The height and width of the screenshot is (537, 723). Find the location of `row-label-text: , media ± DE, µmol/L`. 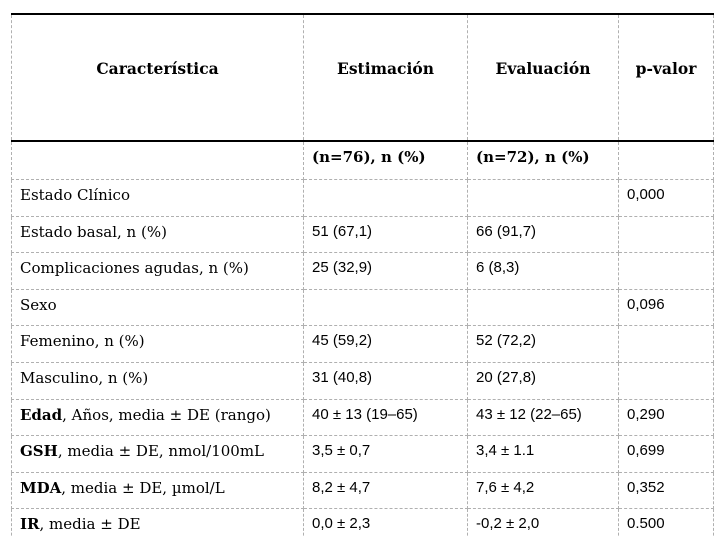

row-label-text: , media ± DE, µmol/L is located at coordinates (143, 487).